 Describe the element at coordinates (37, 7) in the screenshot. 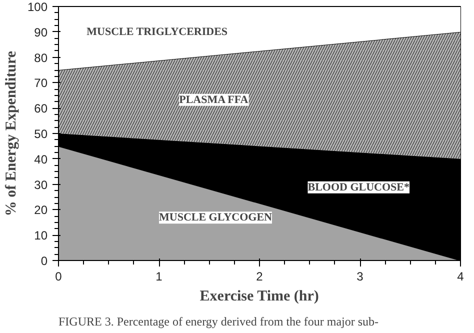

I see `y-tick-label: 100` at that location.